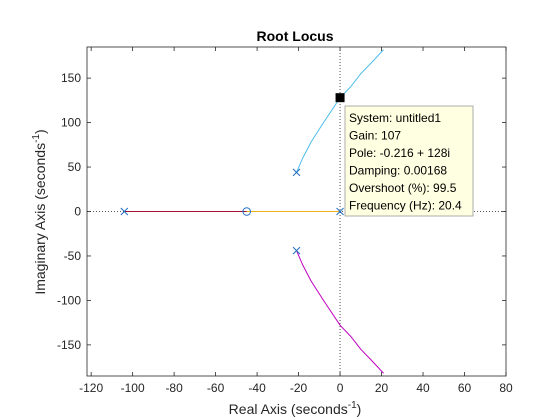  What do you see at coordinates (69, 300) in the screenshot?
I see `y-tick-label: -100` at bounding box center [69, 300].